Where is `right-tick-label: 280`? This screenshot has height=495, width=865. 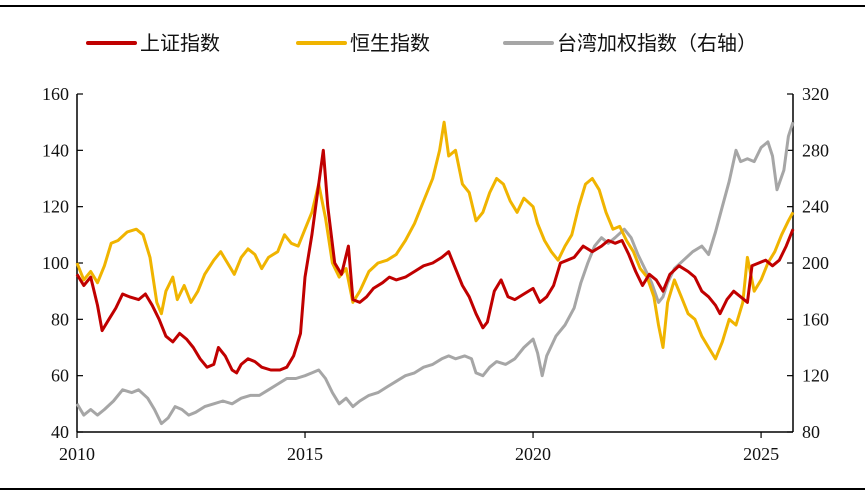
right-tick-label: 280 is located at coordinates (815, 150).